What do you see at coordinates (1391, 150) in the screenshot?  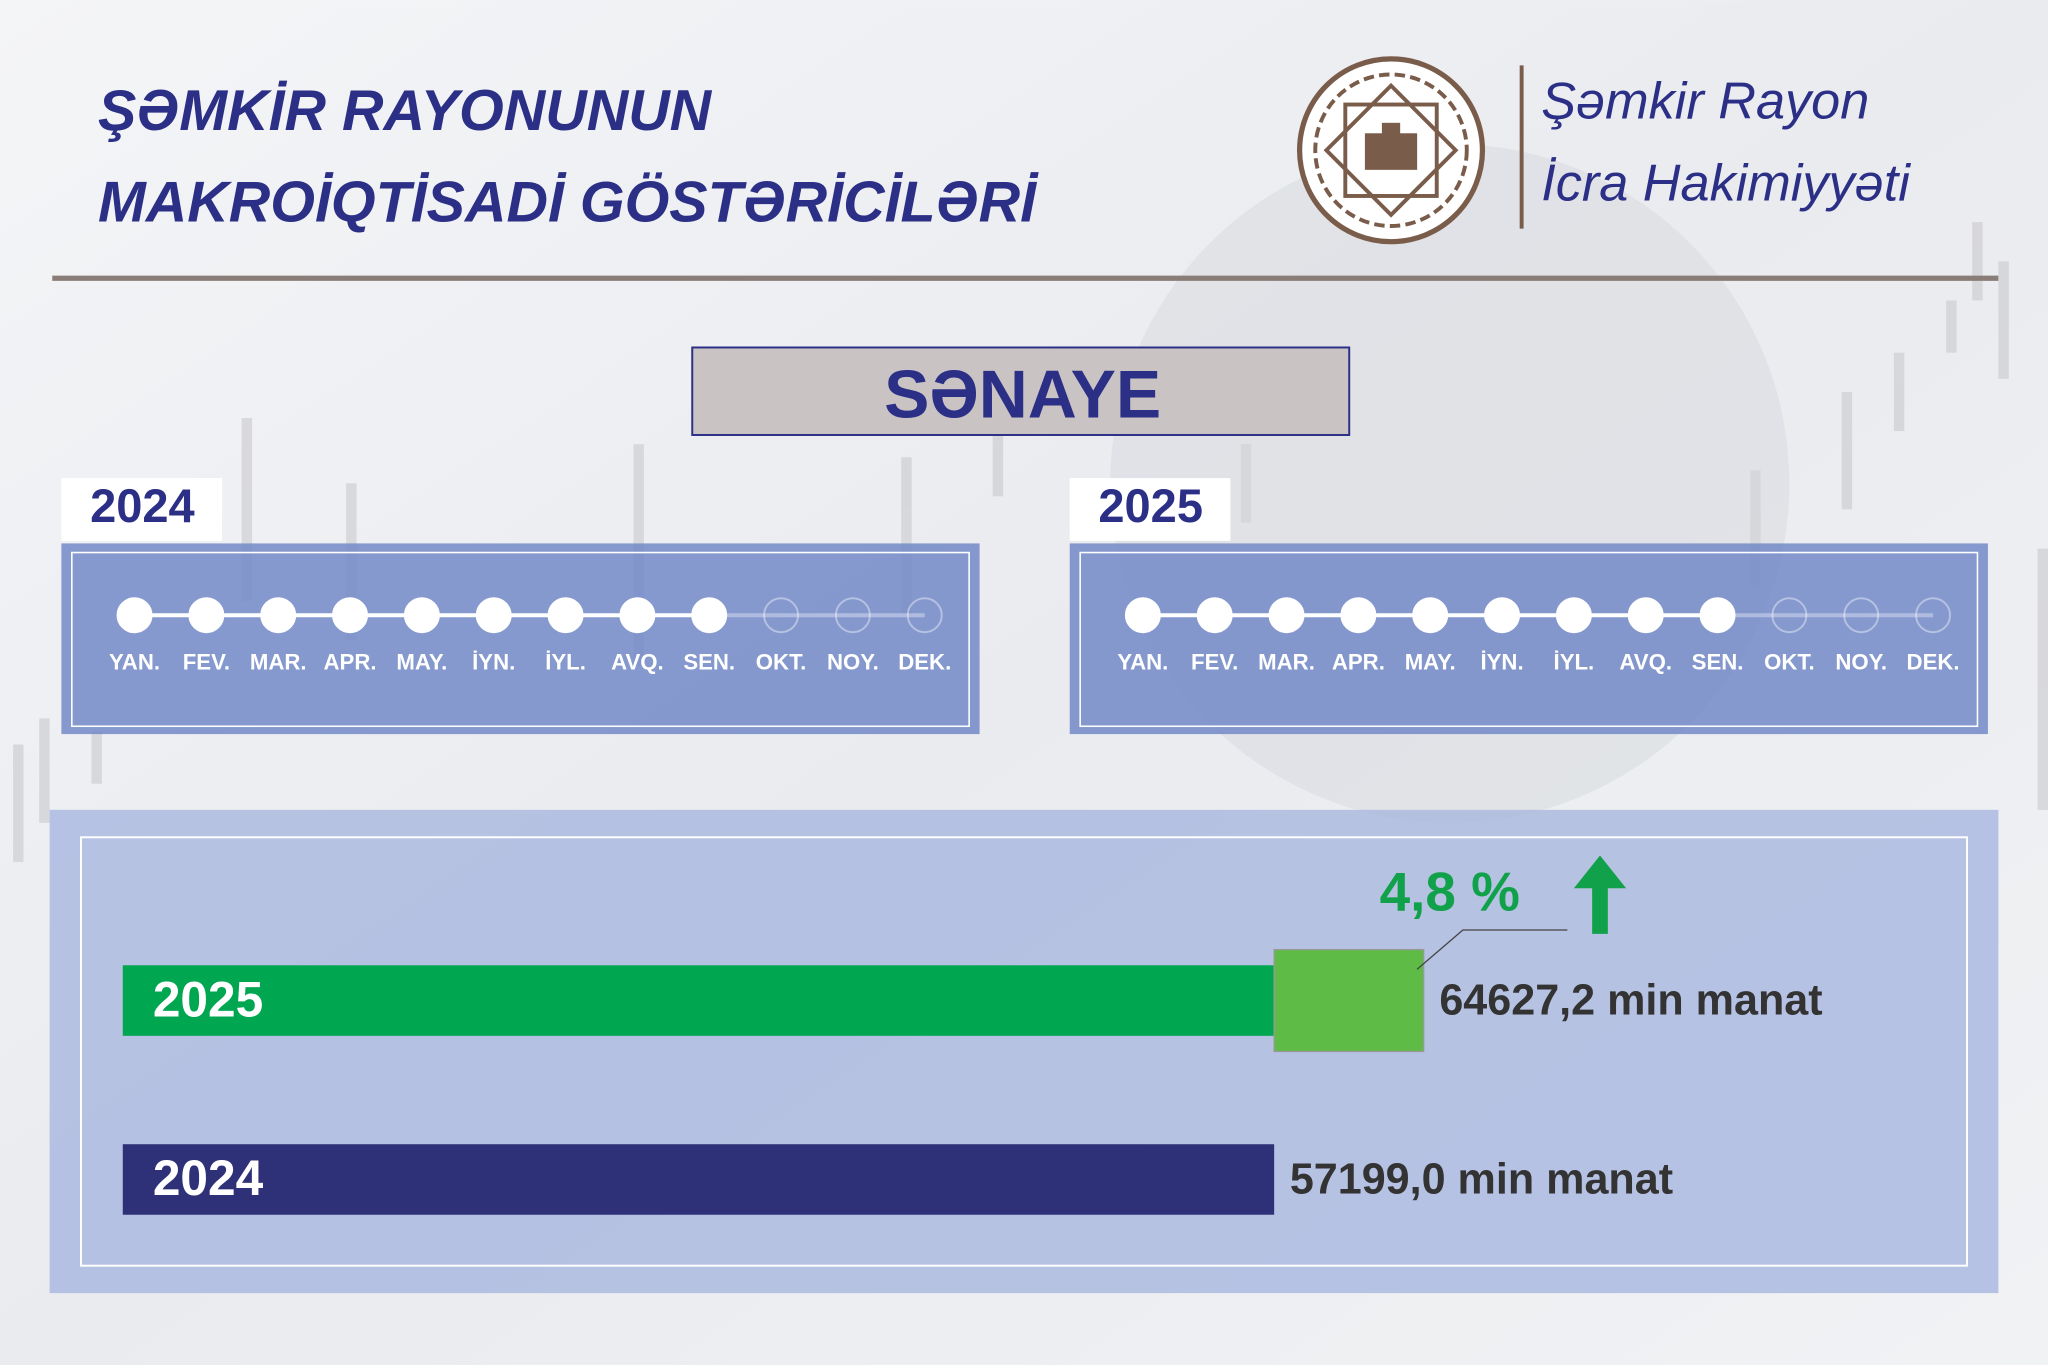 I see `logo` at bounding box center [1391, 150].